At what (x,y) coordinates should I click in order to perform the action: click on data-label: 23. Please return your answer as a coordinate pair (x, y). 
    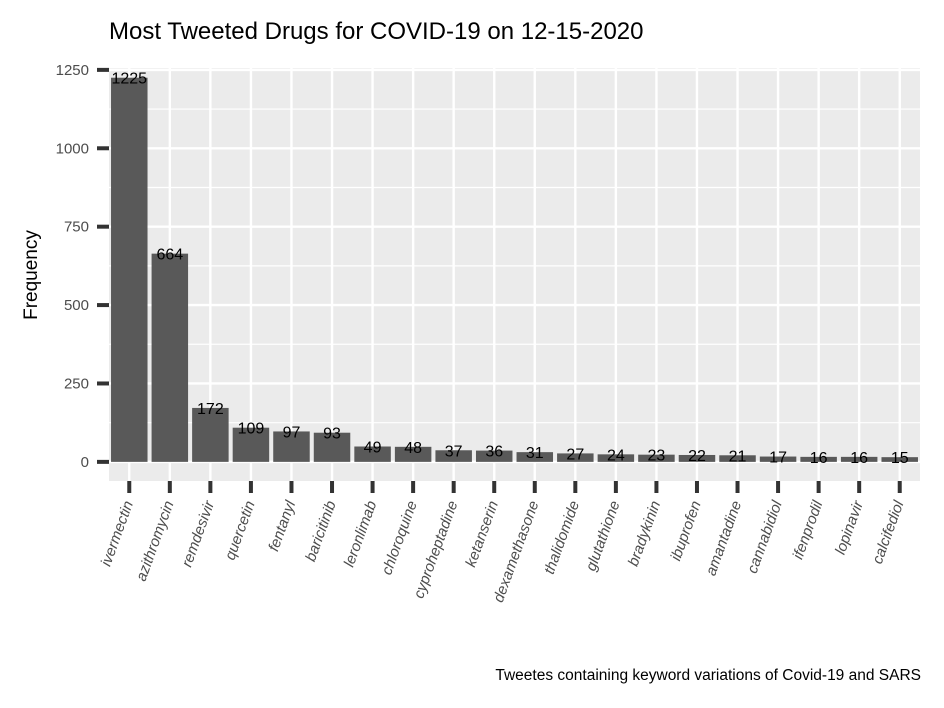
    Looking at the image, I should click on (657, 456).